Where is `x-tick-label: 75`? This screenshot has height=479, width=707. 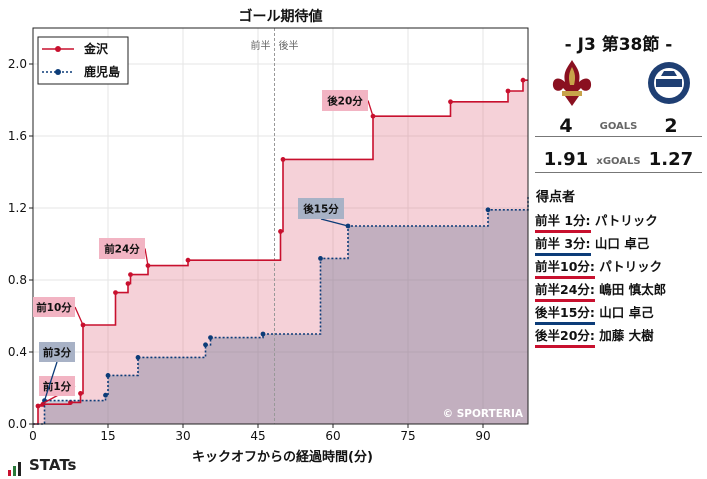
x-tick-label: 75 is located at coordinates (407, 436).